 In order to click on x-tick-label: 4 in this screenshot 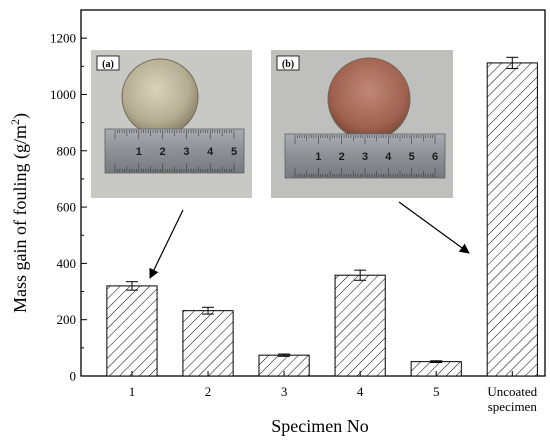, I will do `click(360, 391)`.